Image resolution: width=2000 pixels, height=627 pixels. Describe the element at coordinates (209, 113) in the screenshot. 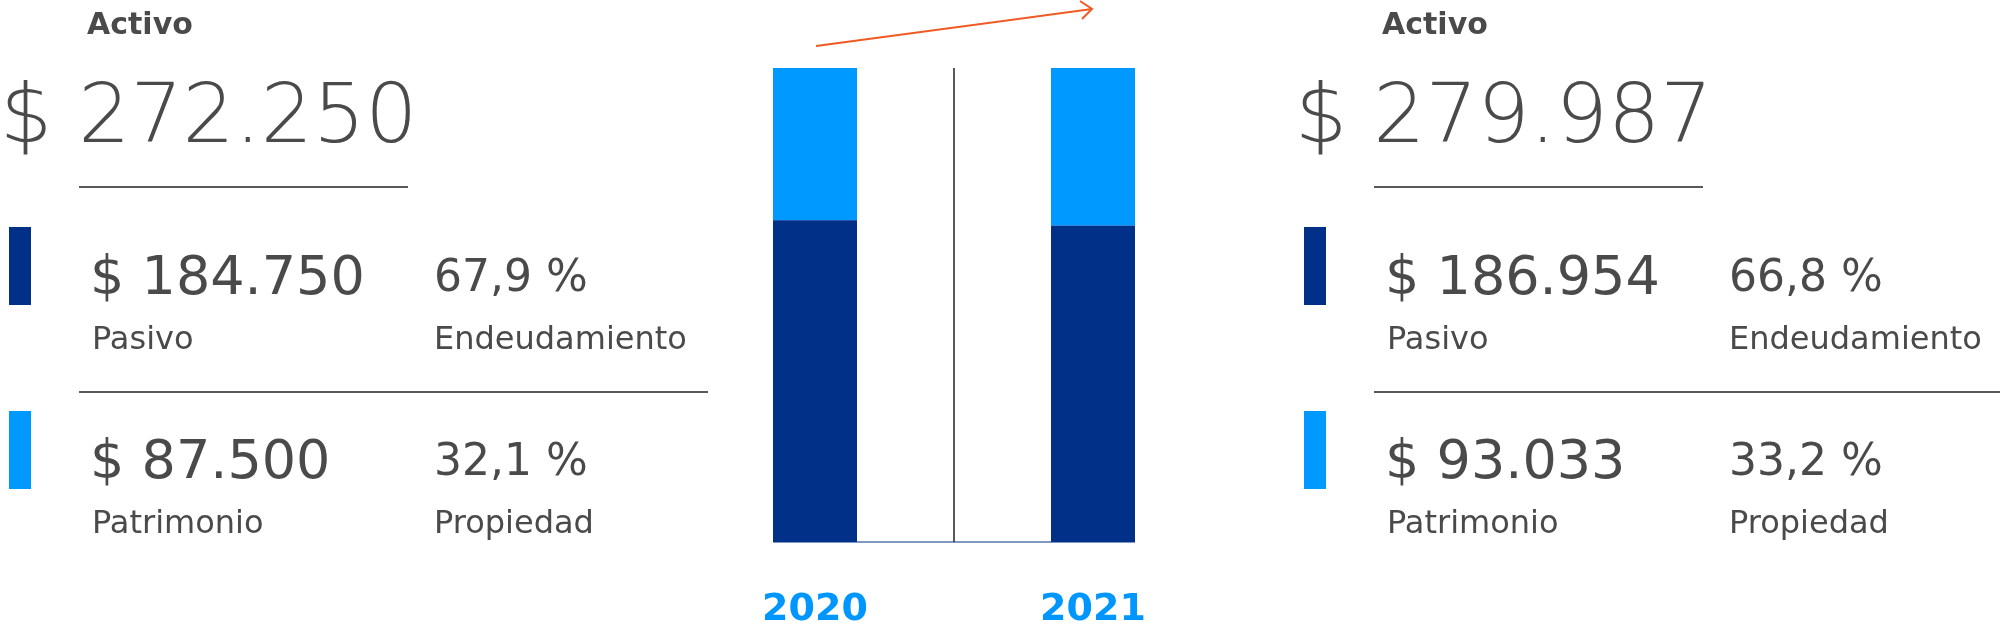

I see `text: $ 272.250` at that location.